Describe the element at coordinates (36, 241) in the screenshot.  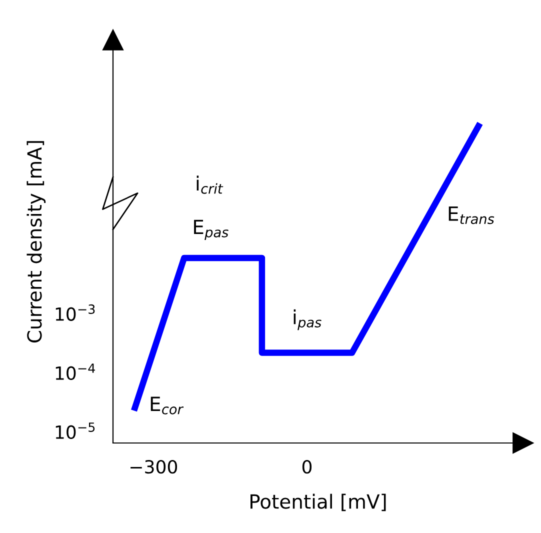
I see `y-axis-title: Current density [mA]` at that location.